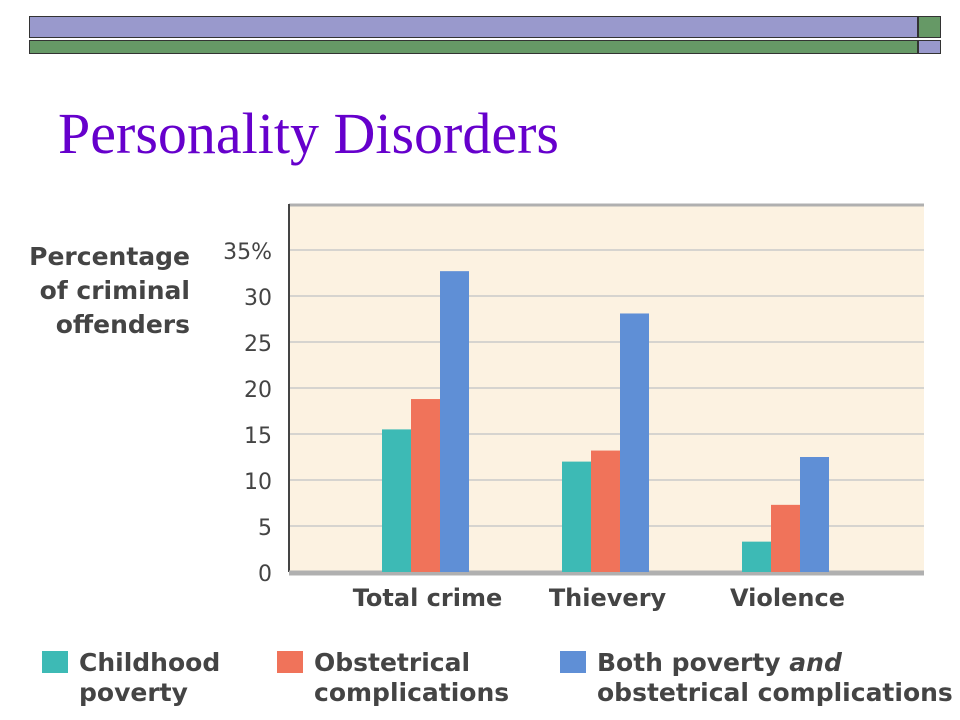 The height and width of the screenshot is (720, 960). I want to click on legend-label-line-2: poverty, so click(133, 692).